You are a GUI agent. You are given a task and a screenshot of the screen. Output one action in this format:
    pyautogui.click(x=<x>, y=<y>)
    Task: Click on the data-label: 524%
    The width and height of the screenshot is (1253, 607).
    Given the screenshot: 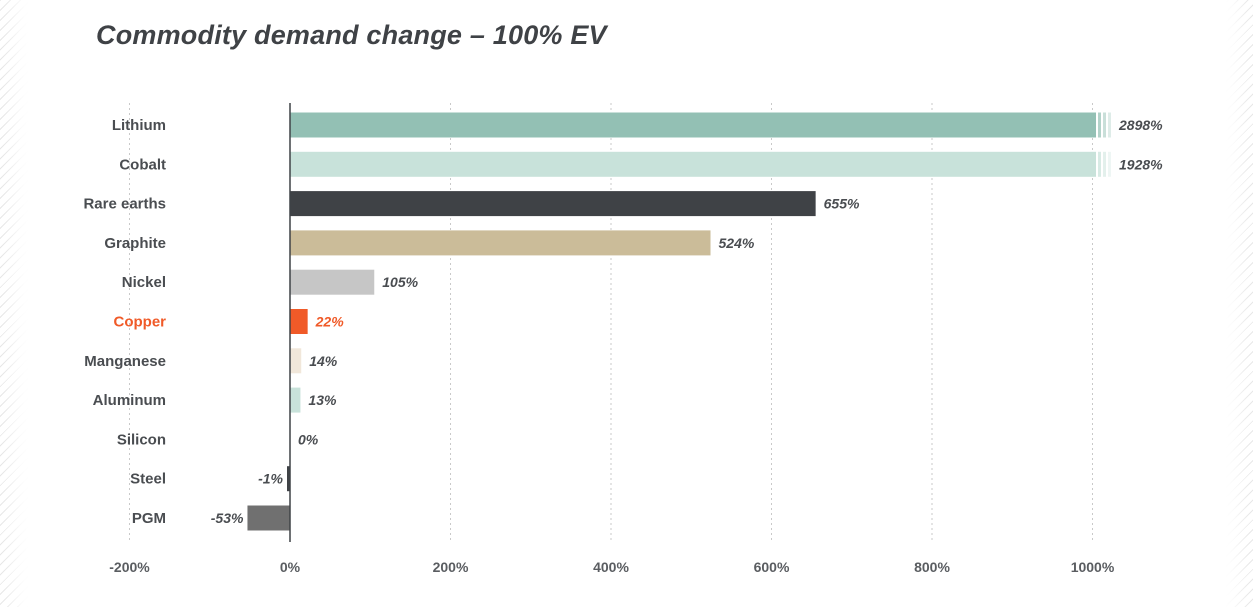 What is the action you would take?
    pyautogui.click(x=737, y=243)
    